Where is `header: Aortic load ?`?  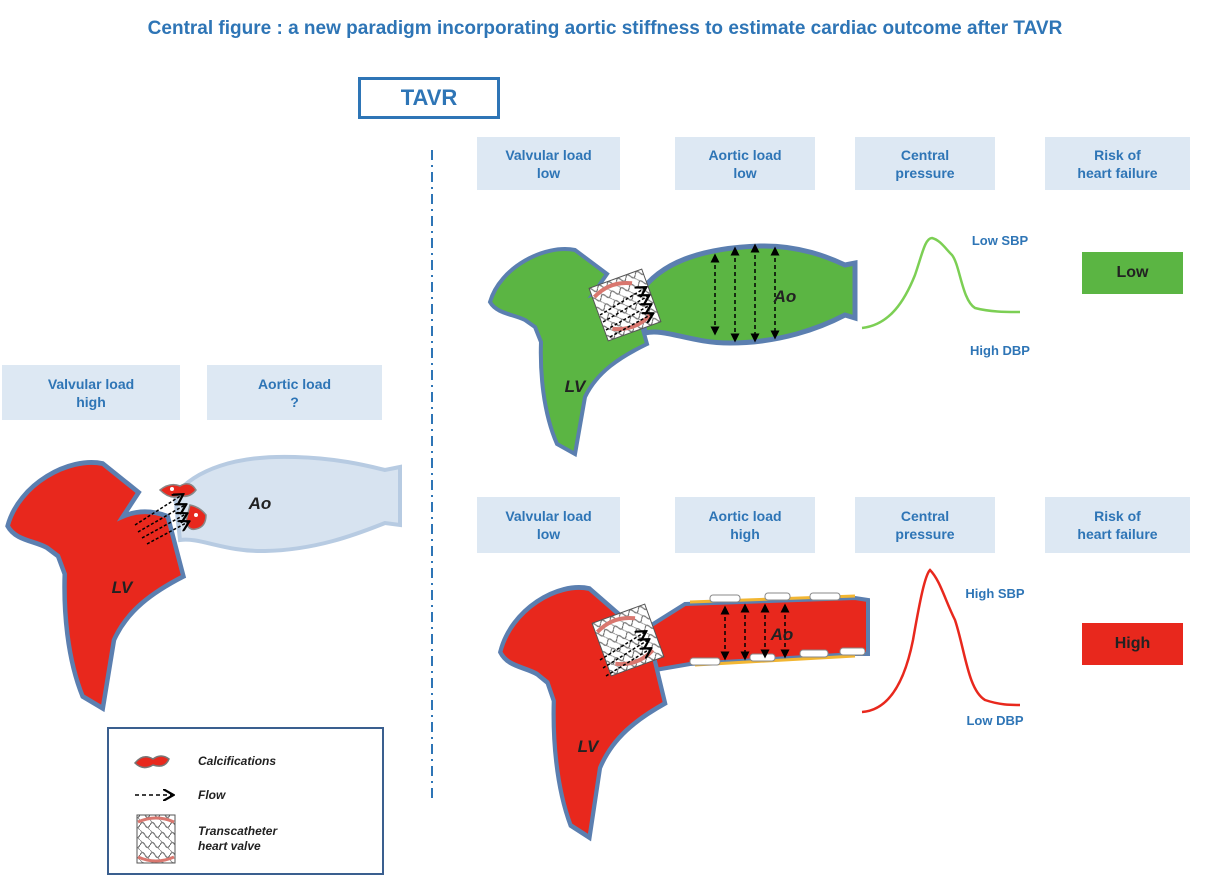 header: Aortic load ? is located at coordinates (294, 392).